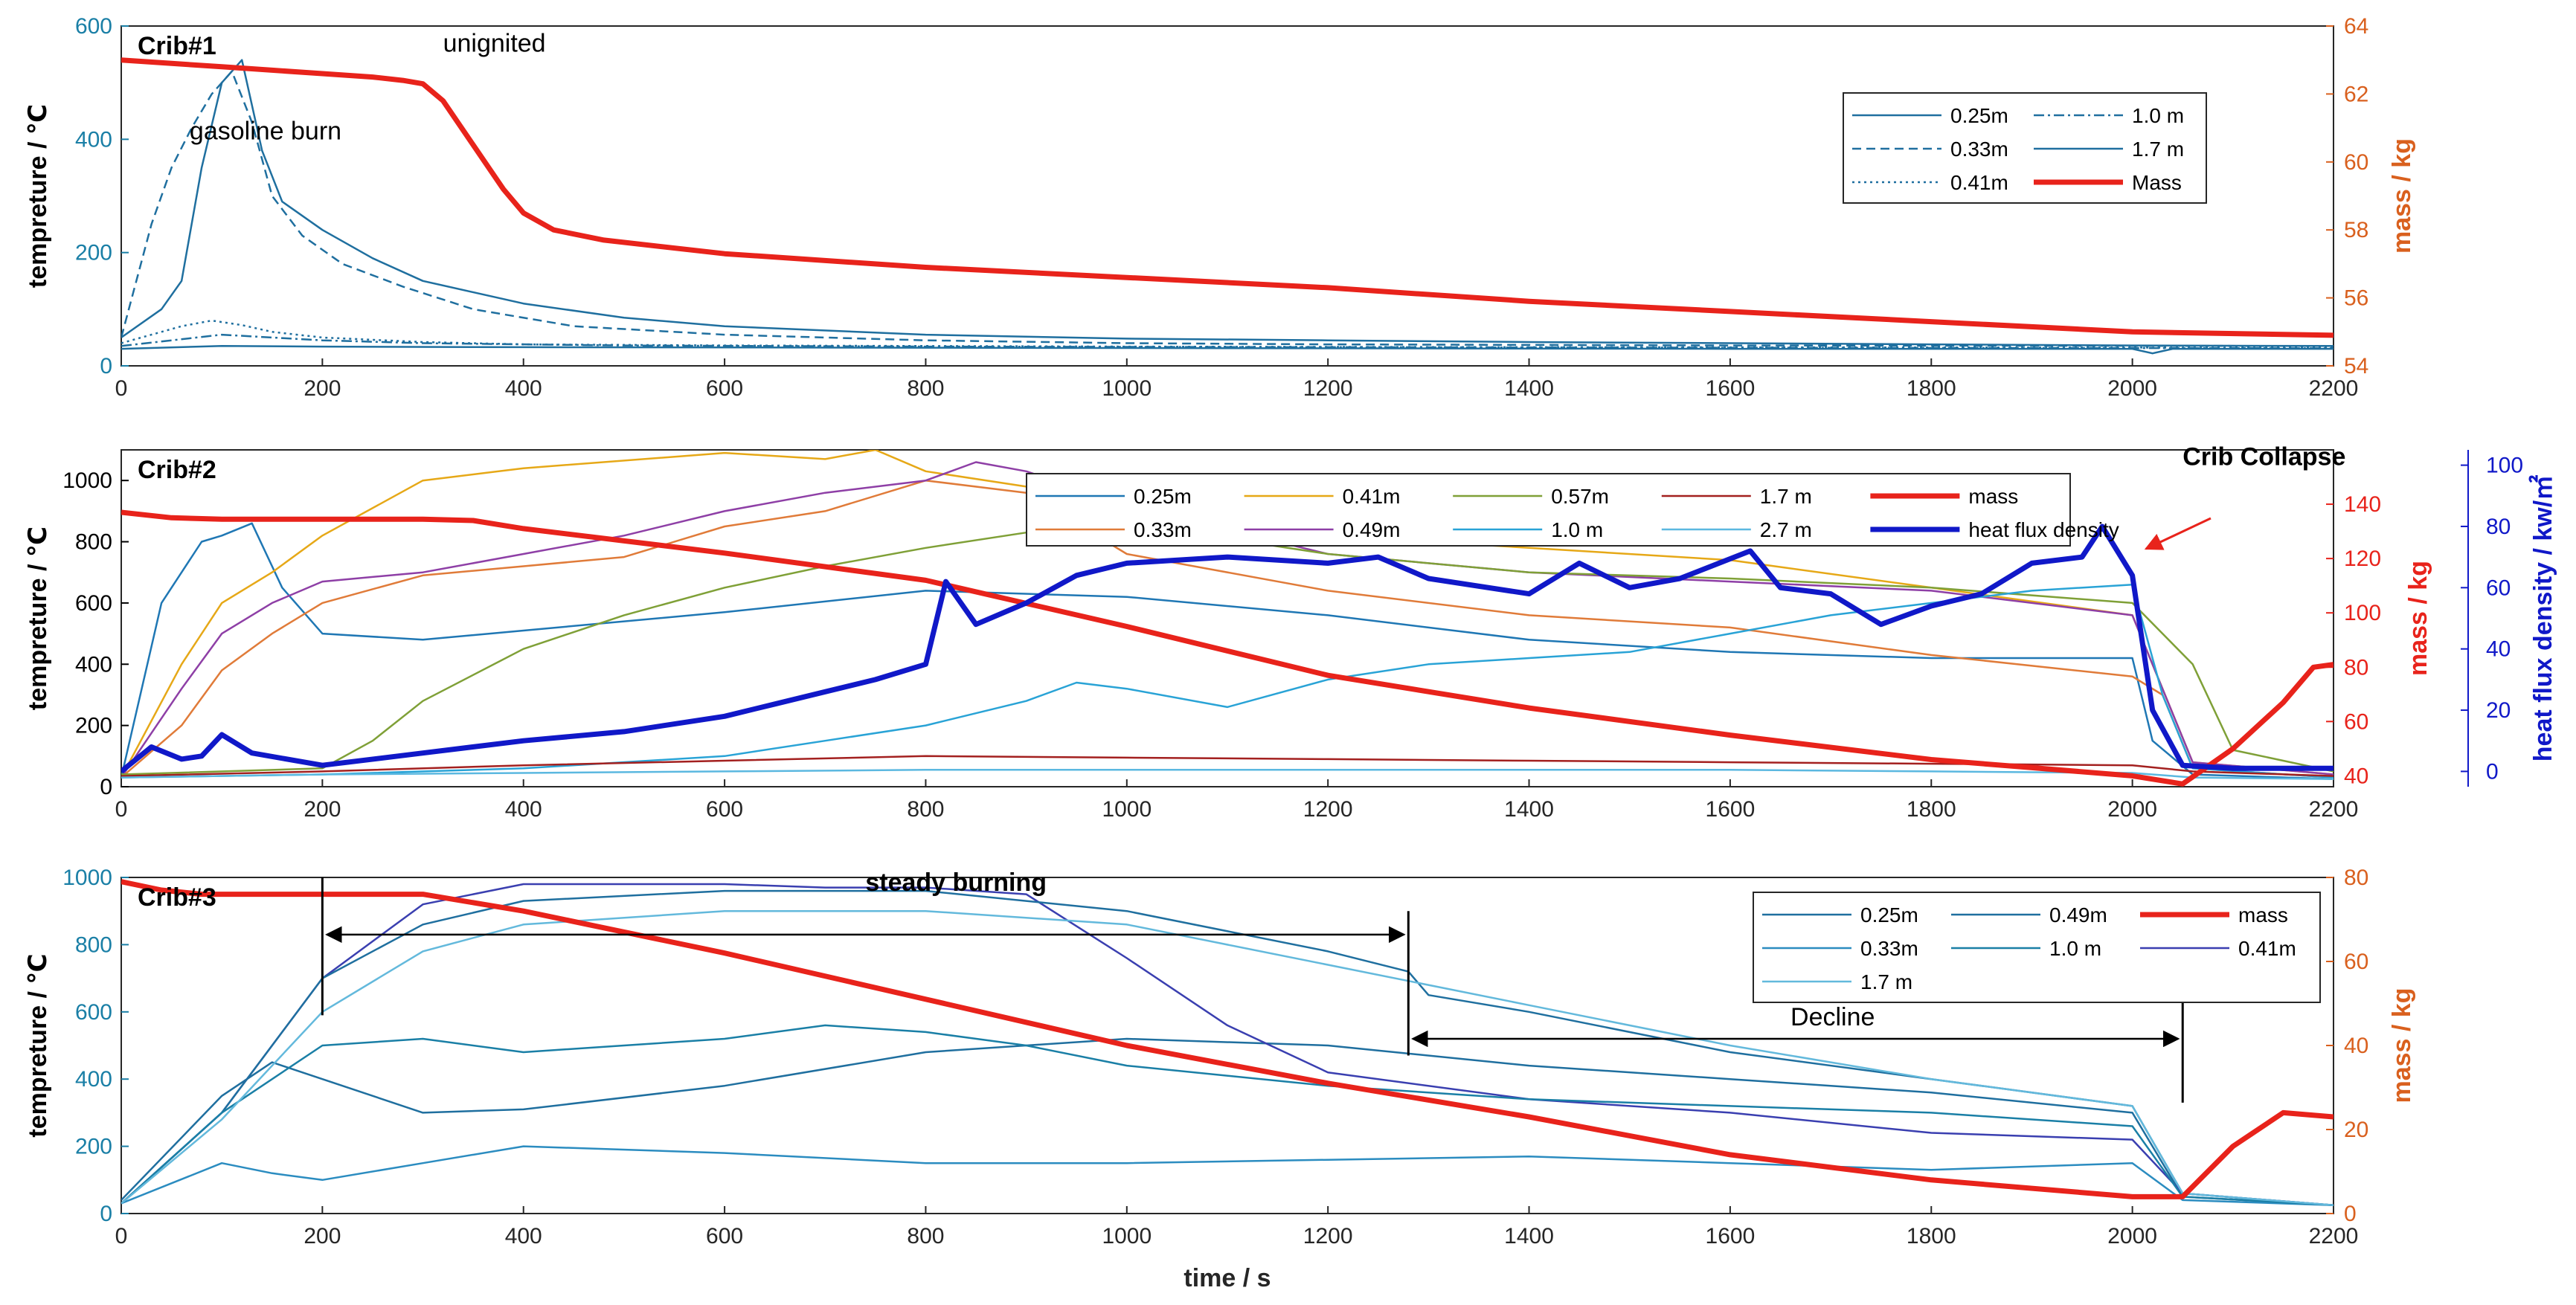 Image resolution: width=2576 pixels, height=1305 pixels. I want to click on crib1-y2-tick-label: 62, so click(2356, 94).